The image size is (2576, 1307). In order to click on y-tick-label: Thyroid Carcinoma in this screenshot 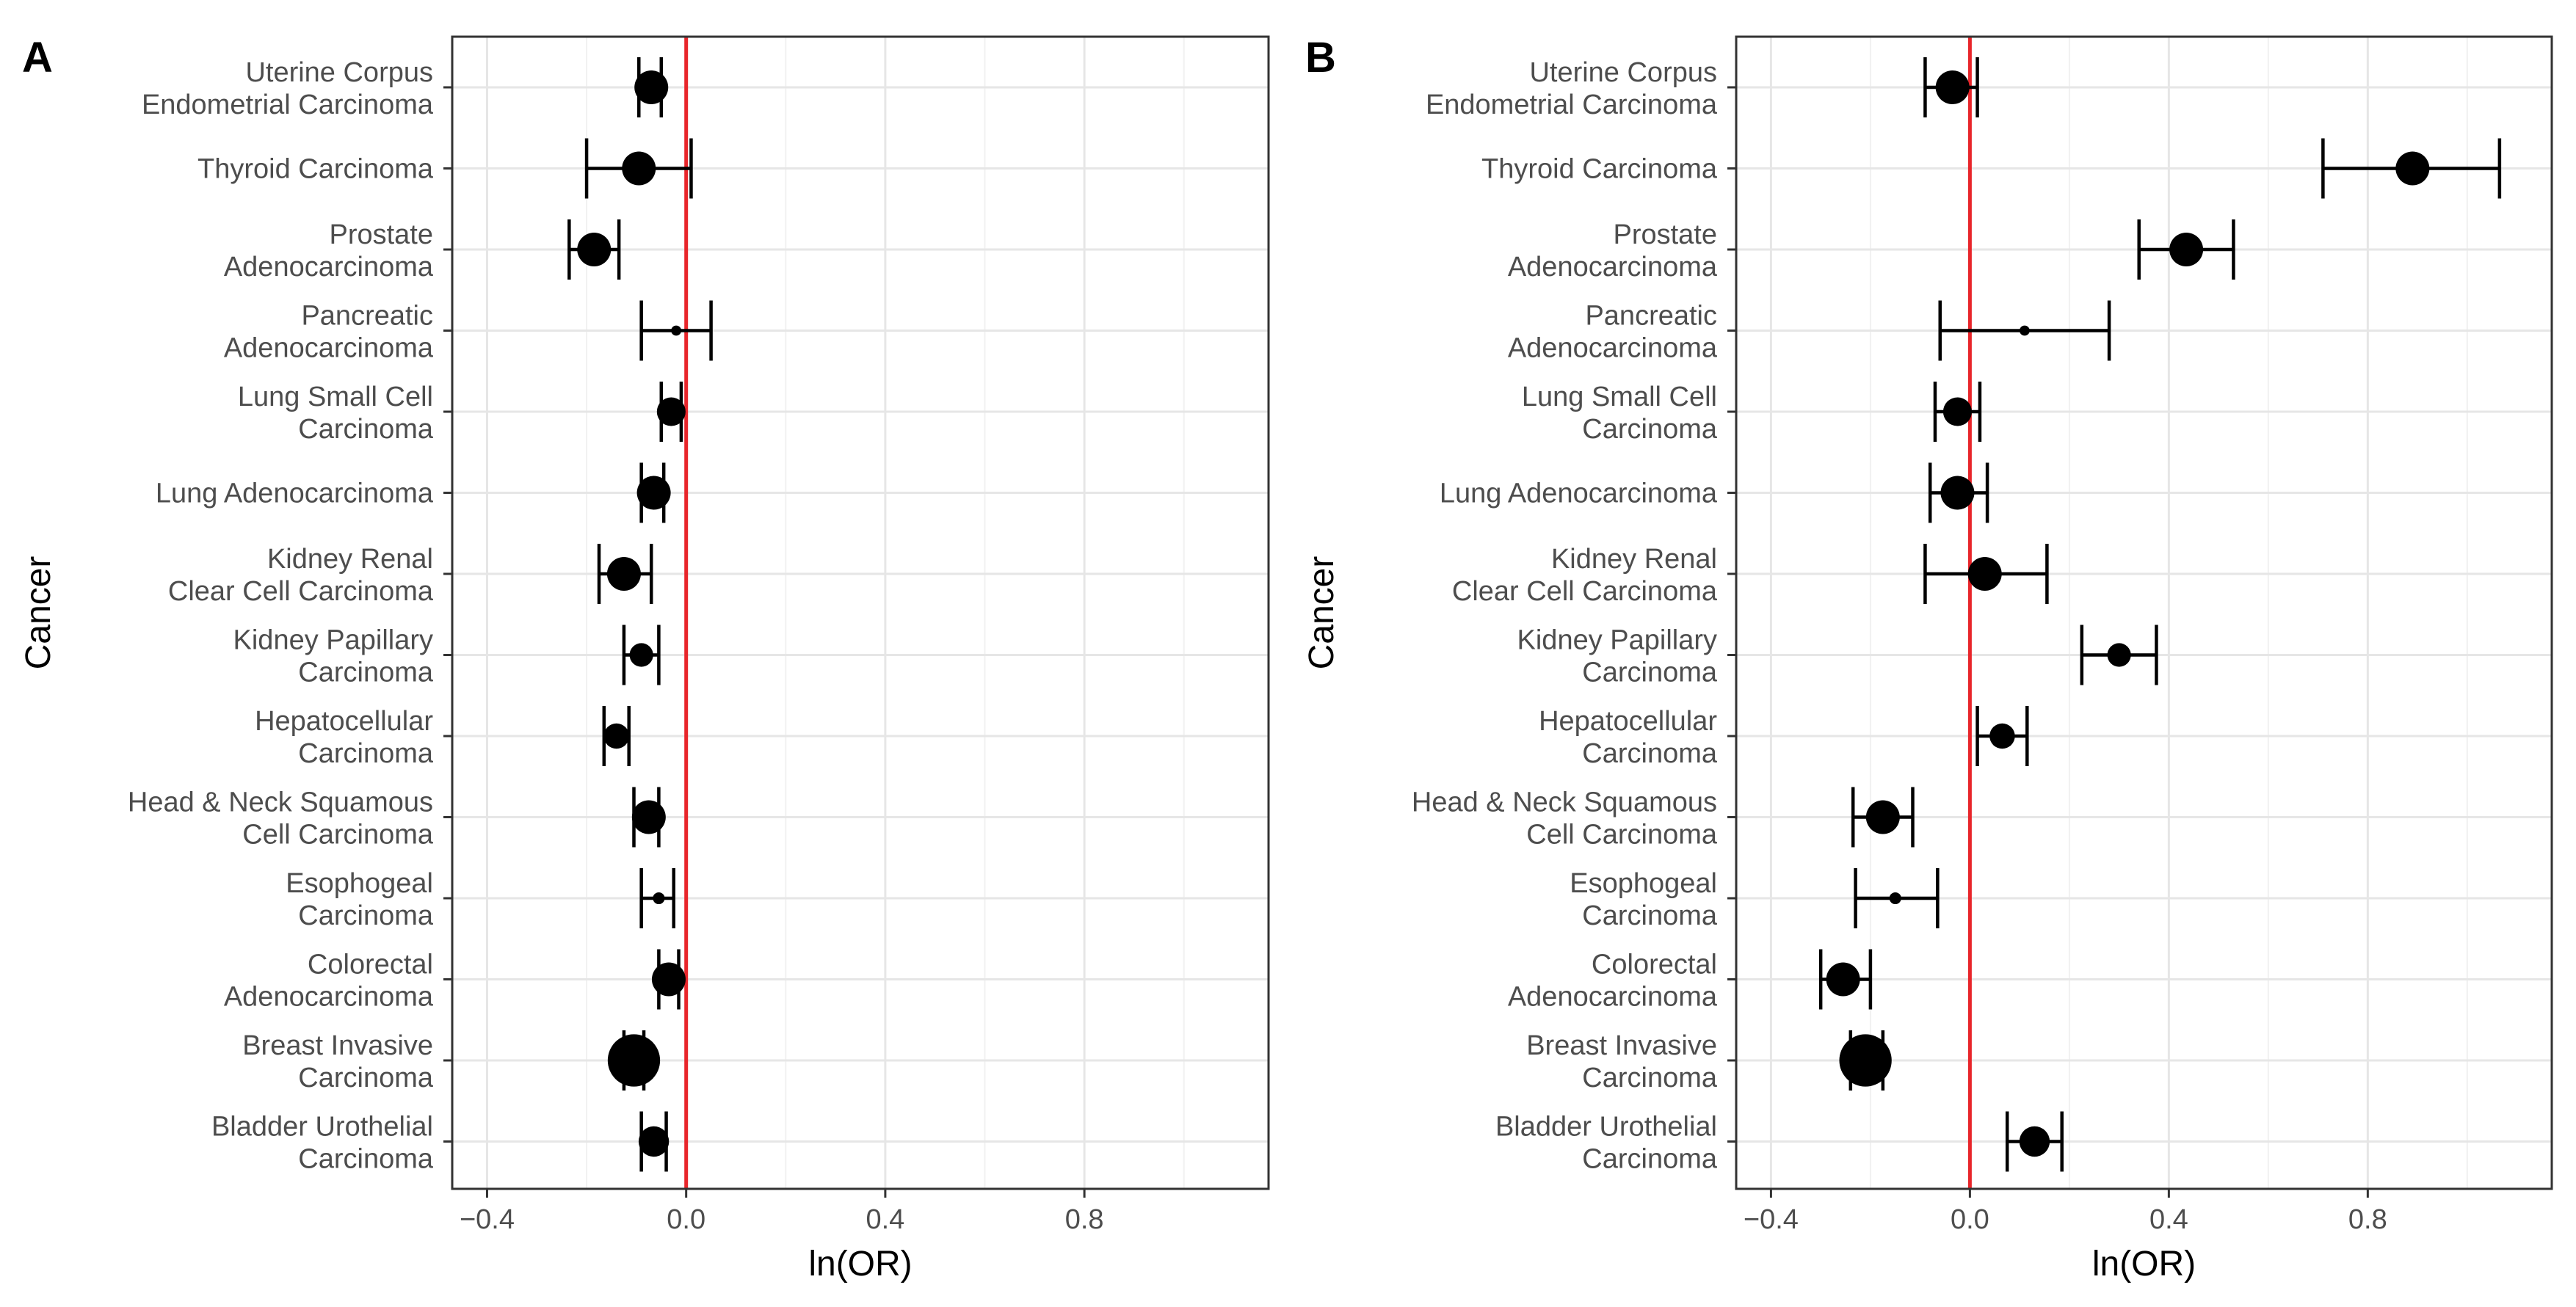, I will do `click(1600, 169)`.